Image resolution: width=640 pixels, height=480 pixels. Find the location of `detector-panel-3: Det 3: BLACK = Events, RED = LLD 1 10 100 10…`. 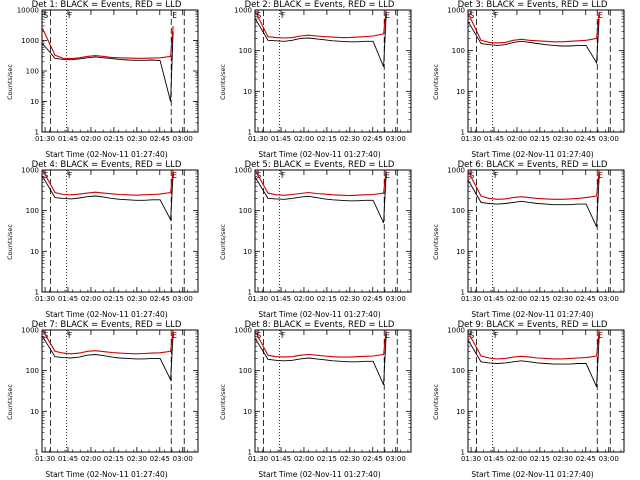

detector-panel-3: Det 3: BLACK = Events, RED = LLD 1 10 100 10… is located at coordinates (532, 80).